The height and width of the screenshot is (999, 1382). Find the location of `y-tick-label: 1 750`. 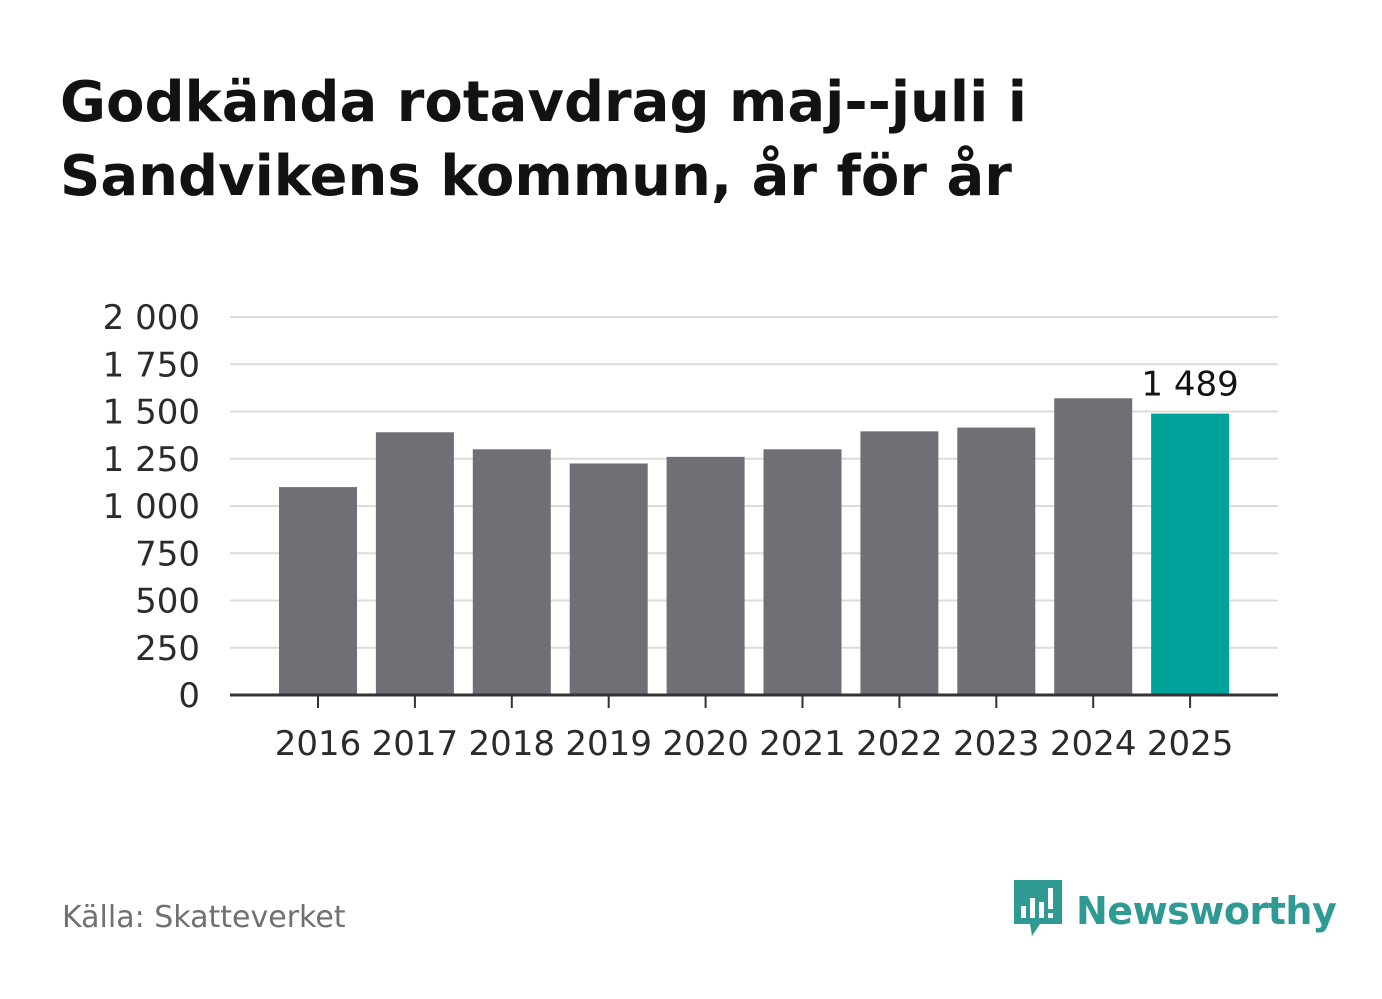

y-tick-label: 1 750 is located at coordinates (151, 365).